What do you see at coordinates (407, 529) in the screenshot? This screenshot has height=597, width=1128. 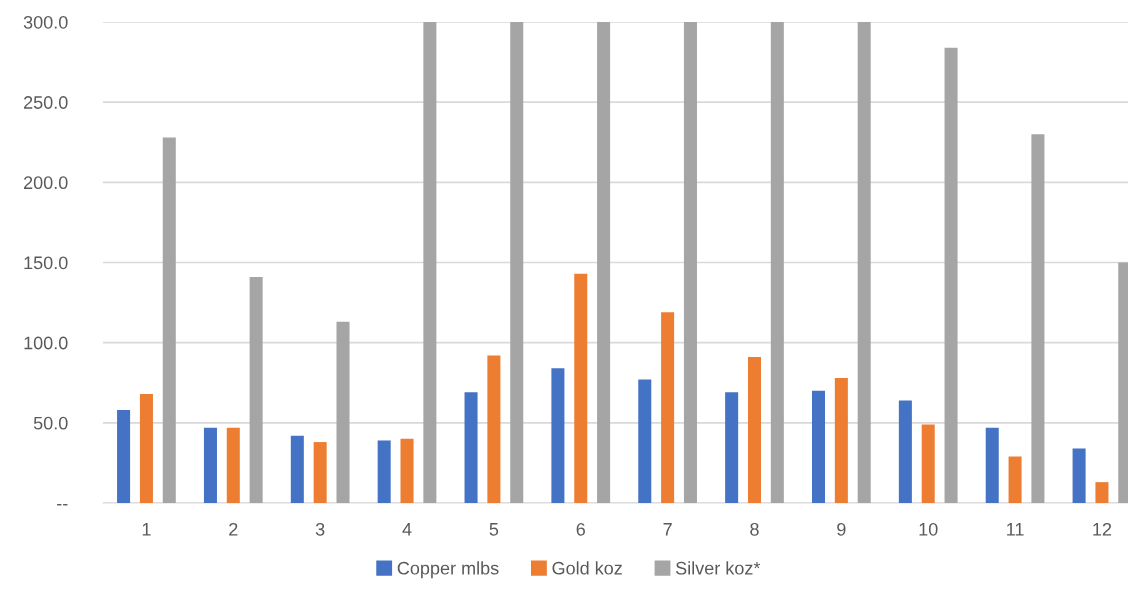 I see `x-tick-label: 4` at bounding box center [407, 529].